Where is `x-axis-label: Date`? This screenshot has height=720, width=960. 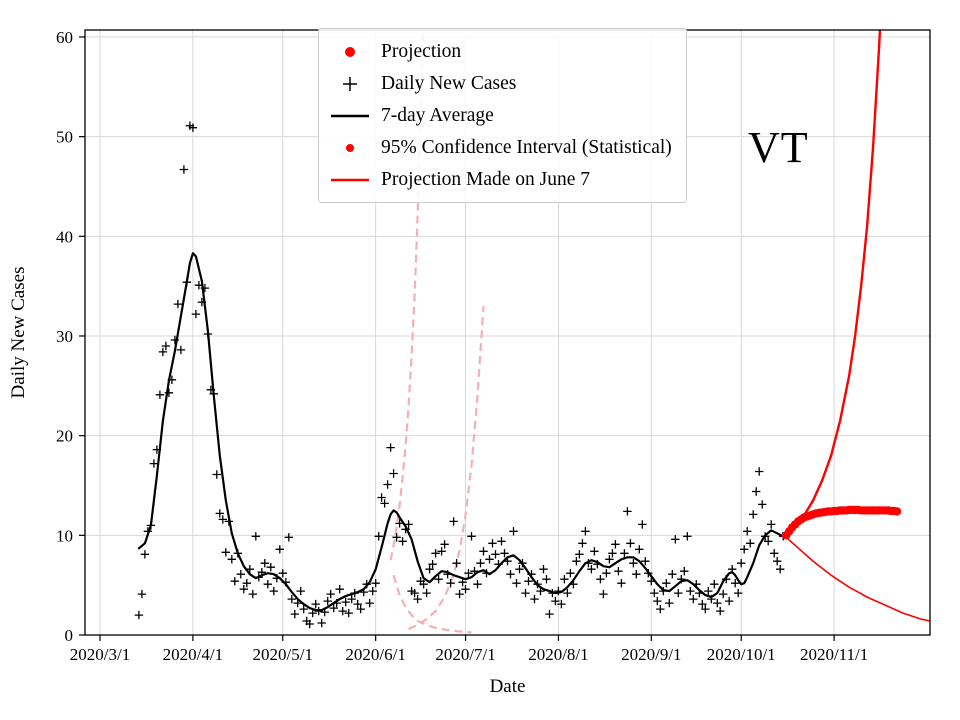 x-axis-label: Date is located at coordinates (508, 686).